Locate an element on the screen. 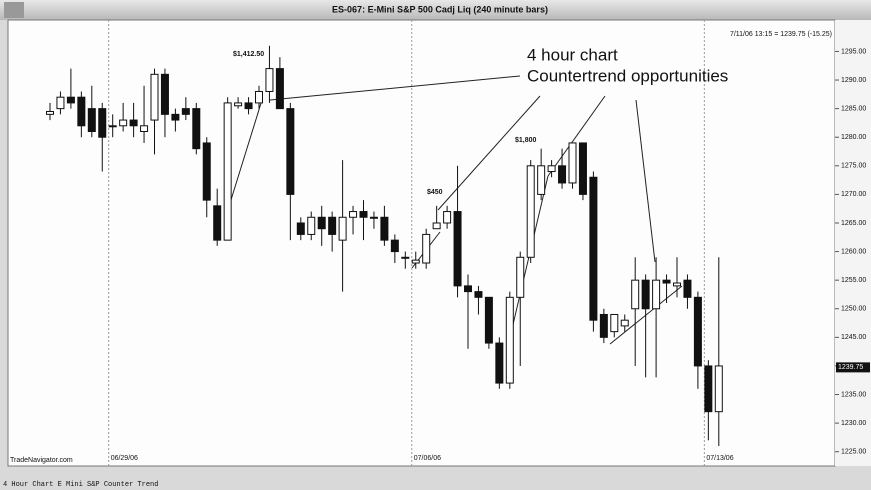  y-tick-label: 1275.00 is located at coordinates (853, 166).